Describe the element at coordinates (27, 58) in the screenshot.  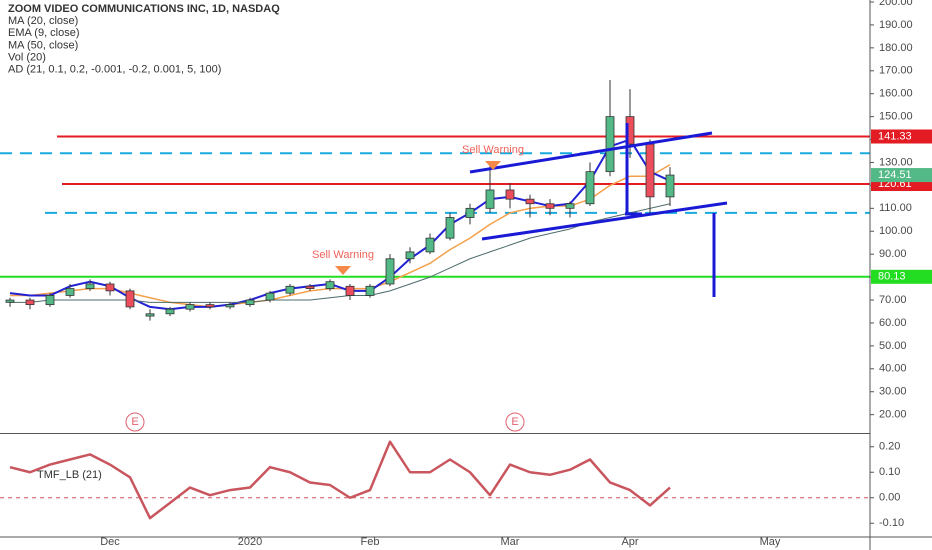
I see `legend-entry: Vol (20)` at that location.